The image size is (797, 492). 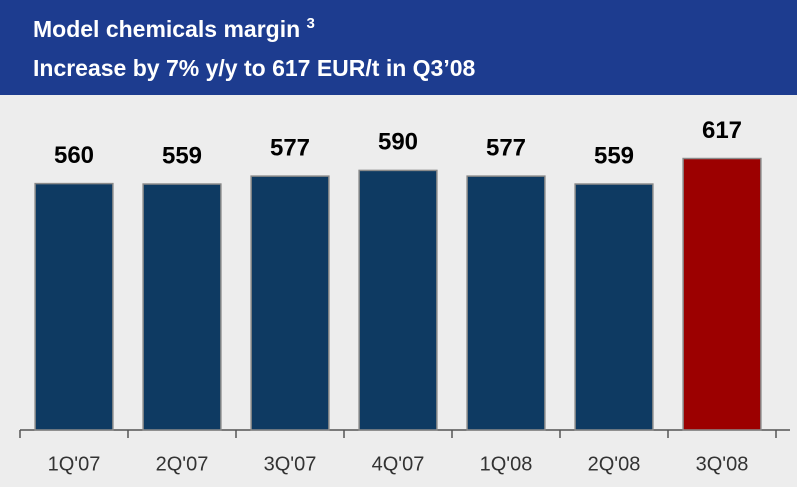 What do you see at coordinates (74, 464) in the screenshot?
I see `x-tick-label: 1Q'07` at bounding box center [74, 464].